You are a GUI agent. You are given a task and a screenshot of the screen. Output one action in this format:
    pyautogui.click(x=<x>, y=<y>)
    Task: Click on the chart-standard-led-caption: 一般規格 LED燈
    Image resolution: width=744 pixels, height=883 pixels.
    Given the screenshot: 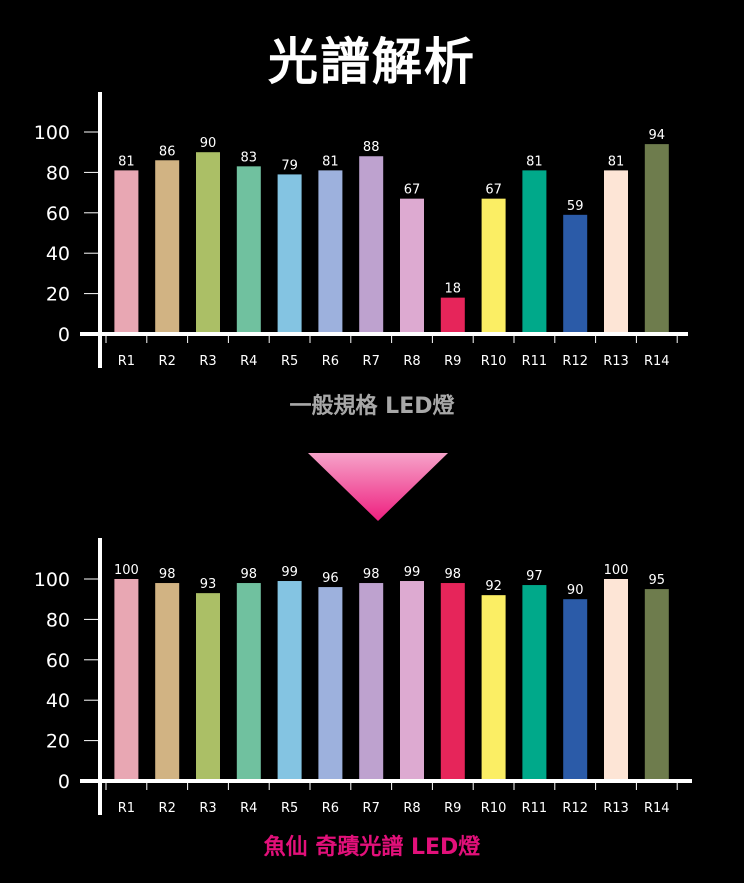 What is the action you would take?
    pyautogui.click(x=372, y=406)
    